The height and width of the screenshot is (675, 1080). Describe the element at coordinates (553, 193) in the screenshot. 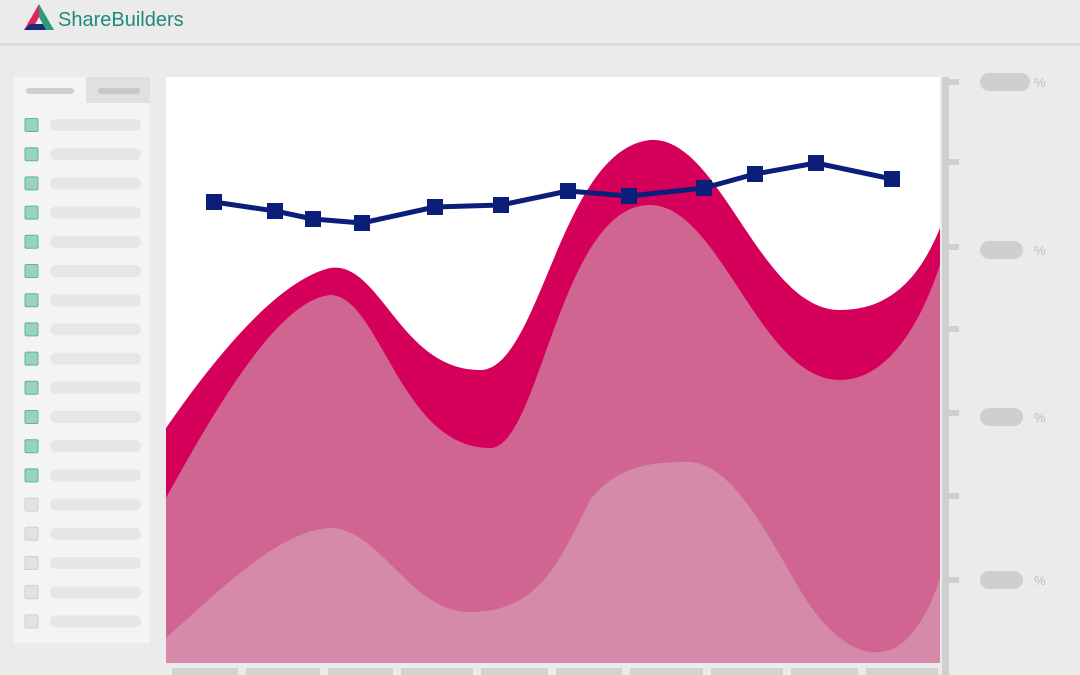

I see `line-markers` at that location.